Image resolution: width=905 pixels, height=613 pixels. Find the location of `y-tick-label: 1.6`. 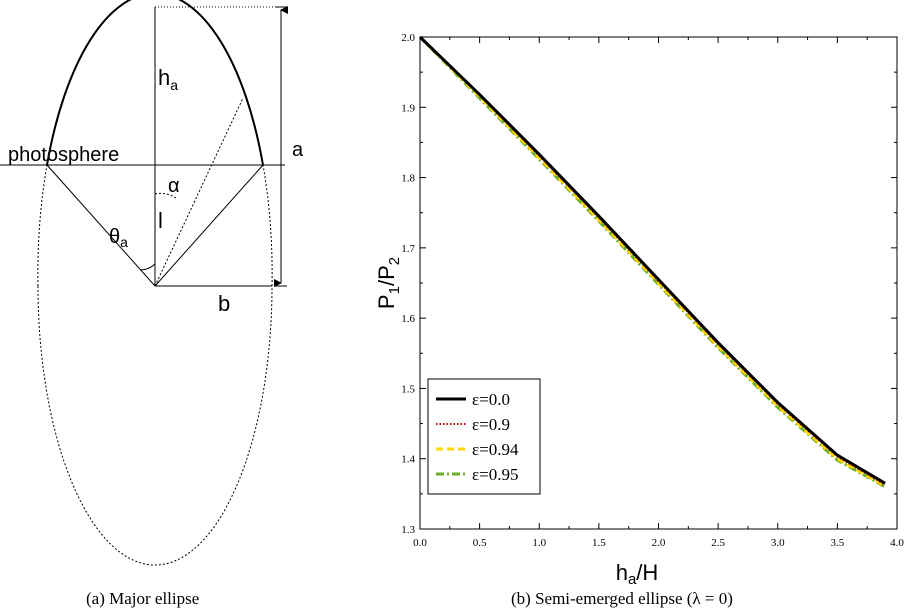

y-tick-label: 1.6 is located at coordinates (408, 319).